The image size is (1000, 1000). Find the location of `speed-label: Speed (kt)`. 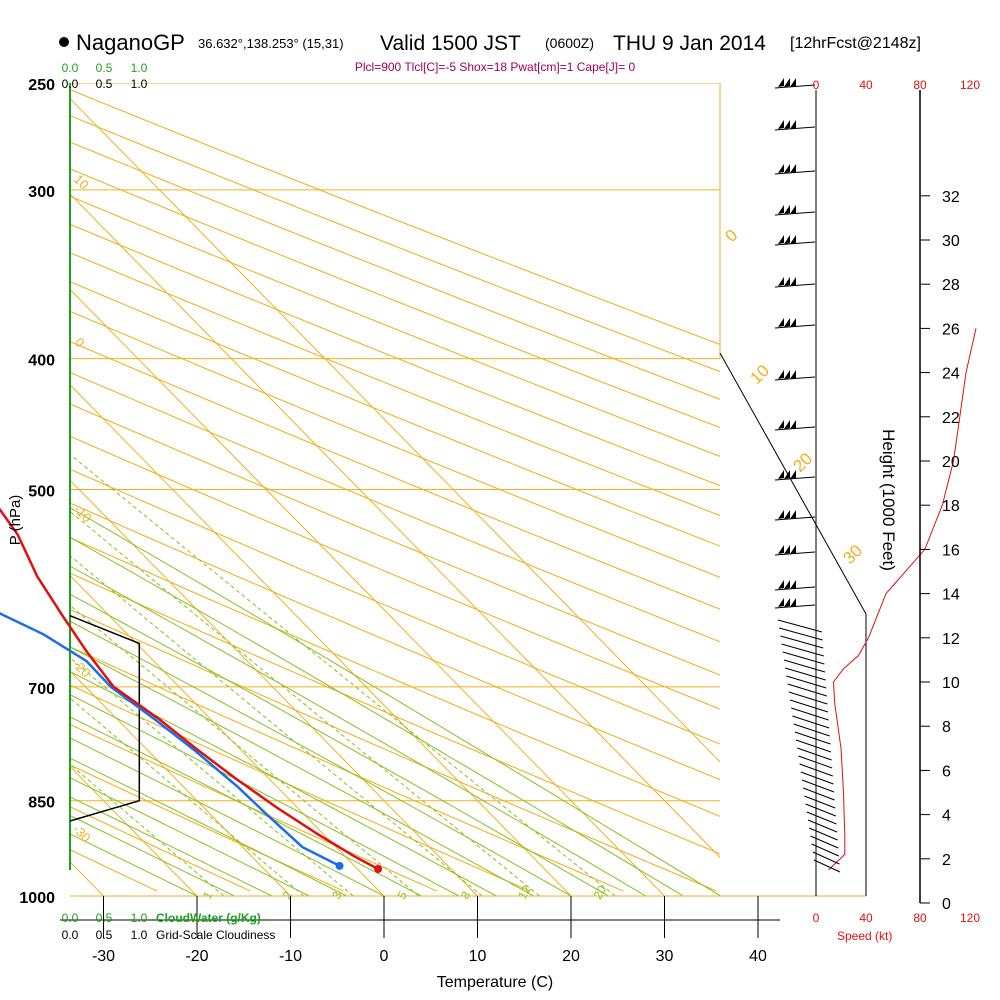

speed-label: Speed (kt) is located at coordinates (864, 936).